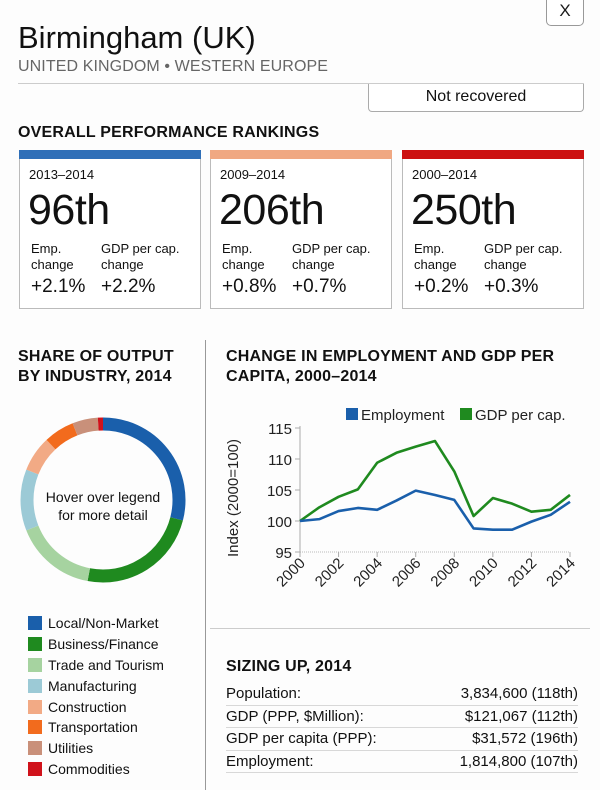 This screenshot has width=600, height=790. I want to click on rank-value: 206th, so click(272, 210).